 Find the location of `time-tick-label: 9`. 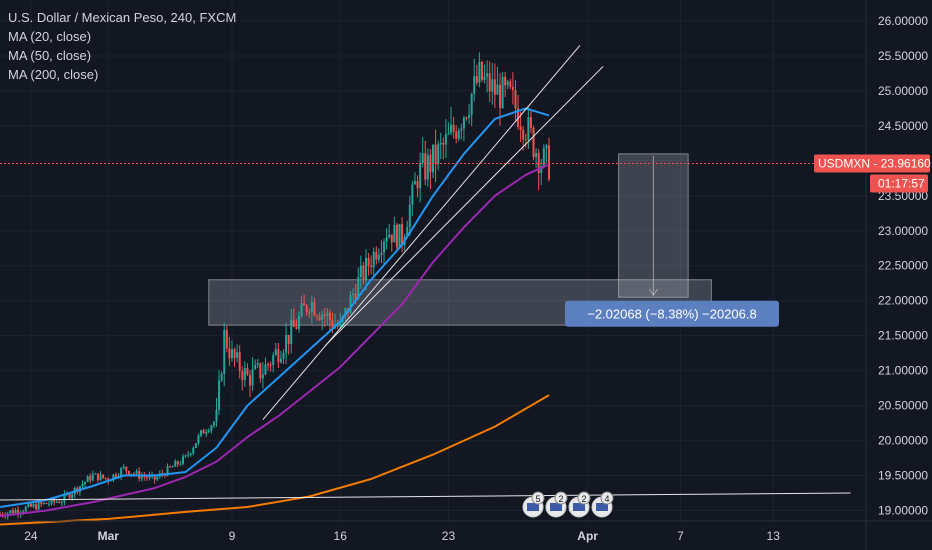

time-tick-label: 9 is located at coordinates (232, 536).